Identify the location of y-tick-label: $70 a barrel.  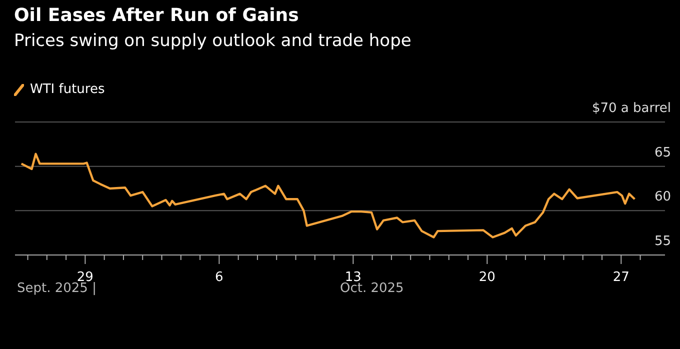
(631, 108).